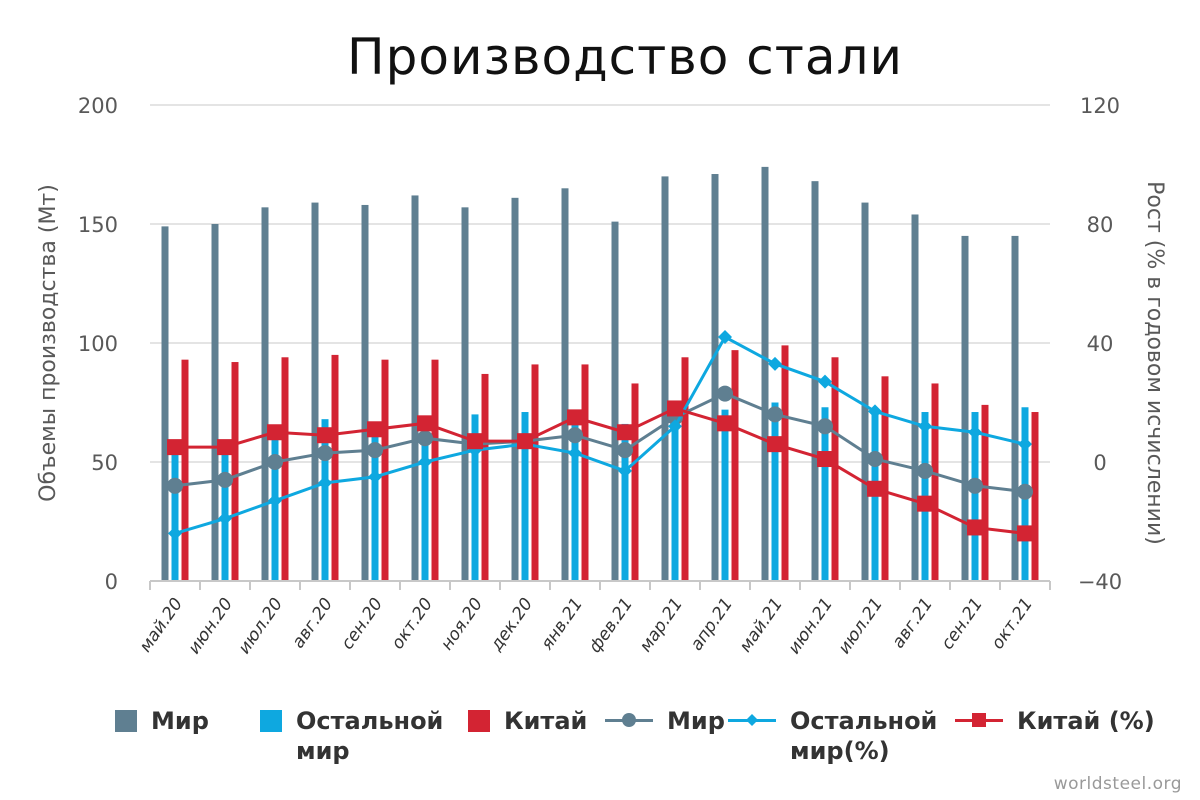  What do you see at coordinates (98, 106) in the screenshot?
I see `y-tick-label: 200` at bounding box center [98, 106].